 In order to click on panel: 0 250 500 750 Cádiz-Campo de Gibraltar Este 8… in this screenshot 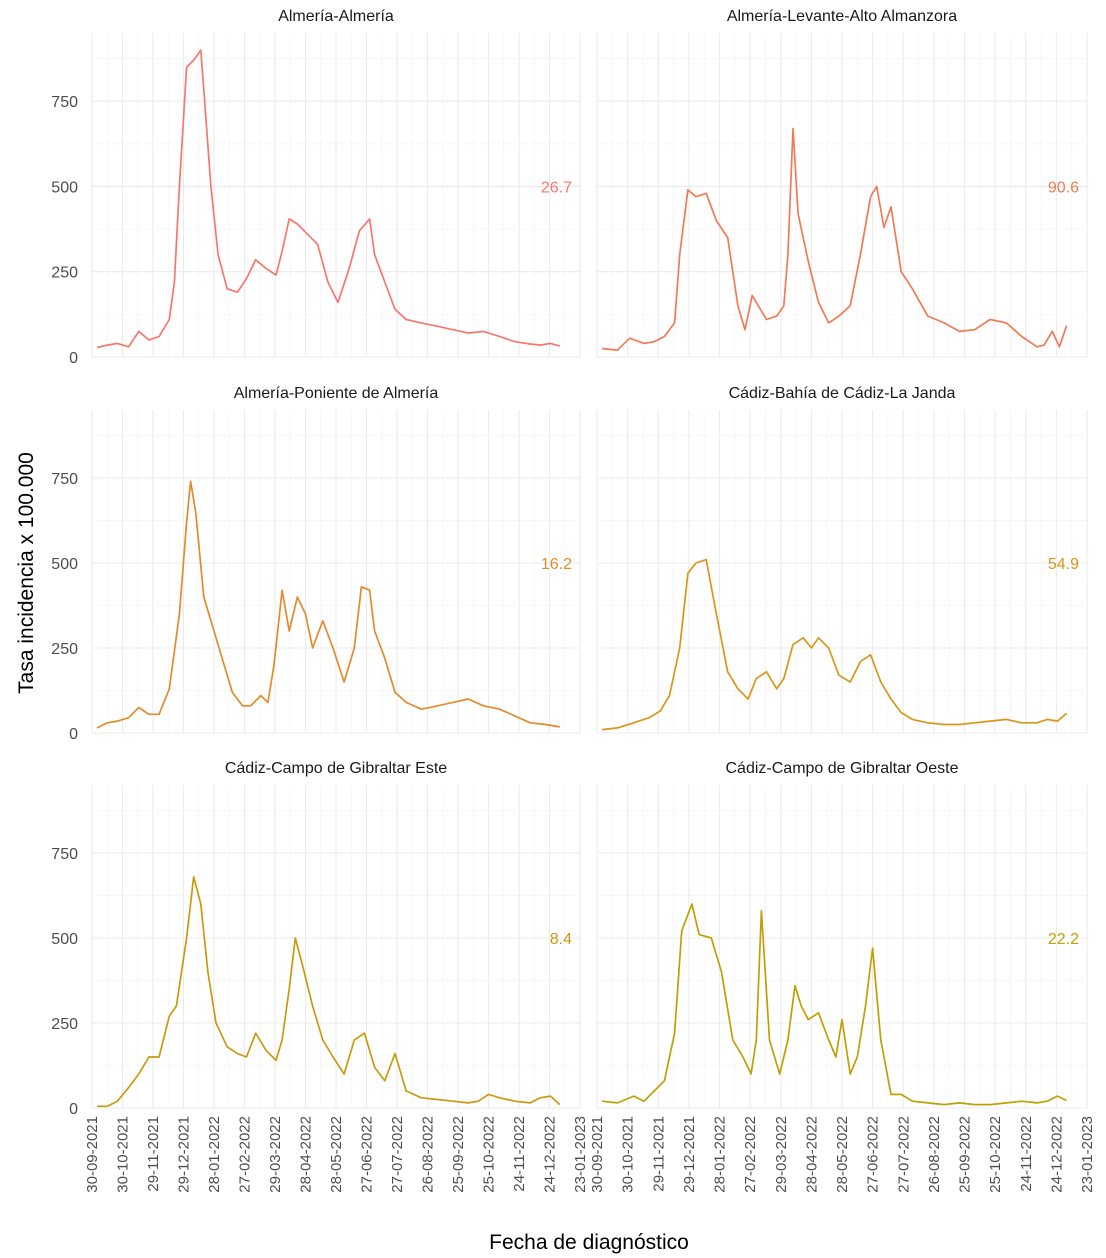, I will do `click(316, 939)`.